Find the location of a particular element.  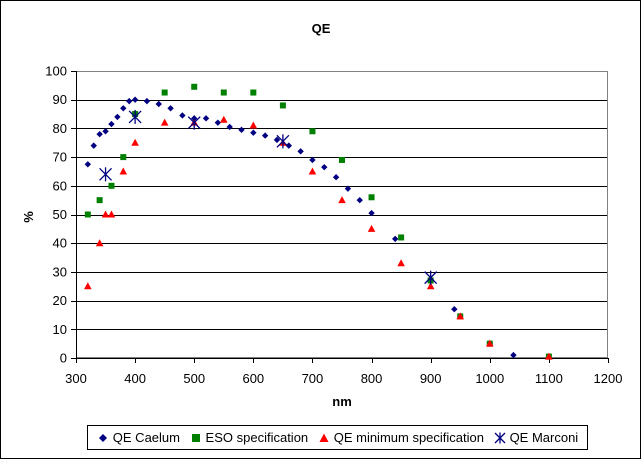

y-tick-label: 70 is located at coordinates (60, 157).